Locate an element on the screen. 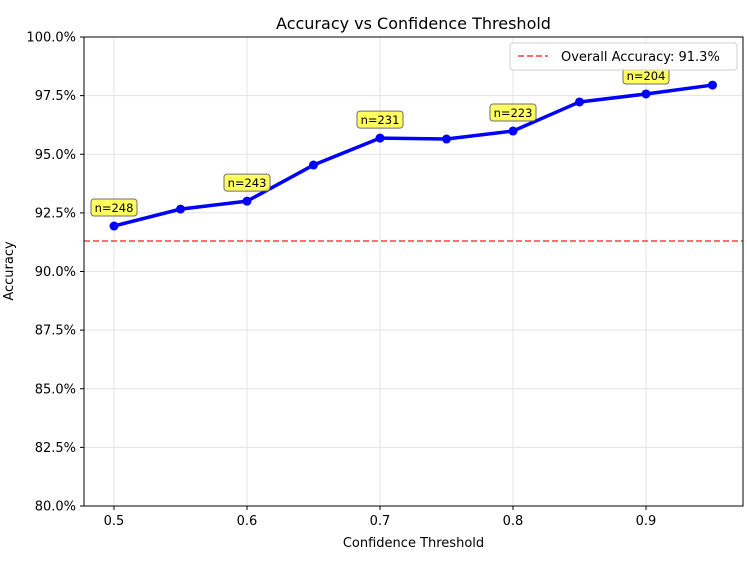 The height and width of the screenshot is (561, 747). x-tick-label: 0.7 is located at coordinates (380, 521).